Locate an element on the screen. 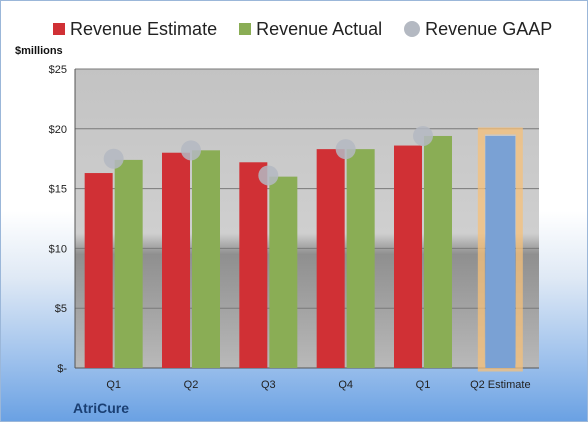 This screenshot has height=423, width=588. legend-item-actual: Revenue Actual is located at coordinates (310, 29).